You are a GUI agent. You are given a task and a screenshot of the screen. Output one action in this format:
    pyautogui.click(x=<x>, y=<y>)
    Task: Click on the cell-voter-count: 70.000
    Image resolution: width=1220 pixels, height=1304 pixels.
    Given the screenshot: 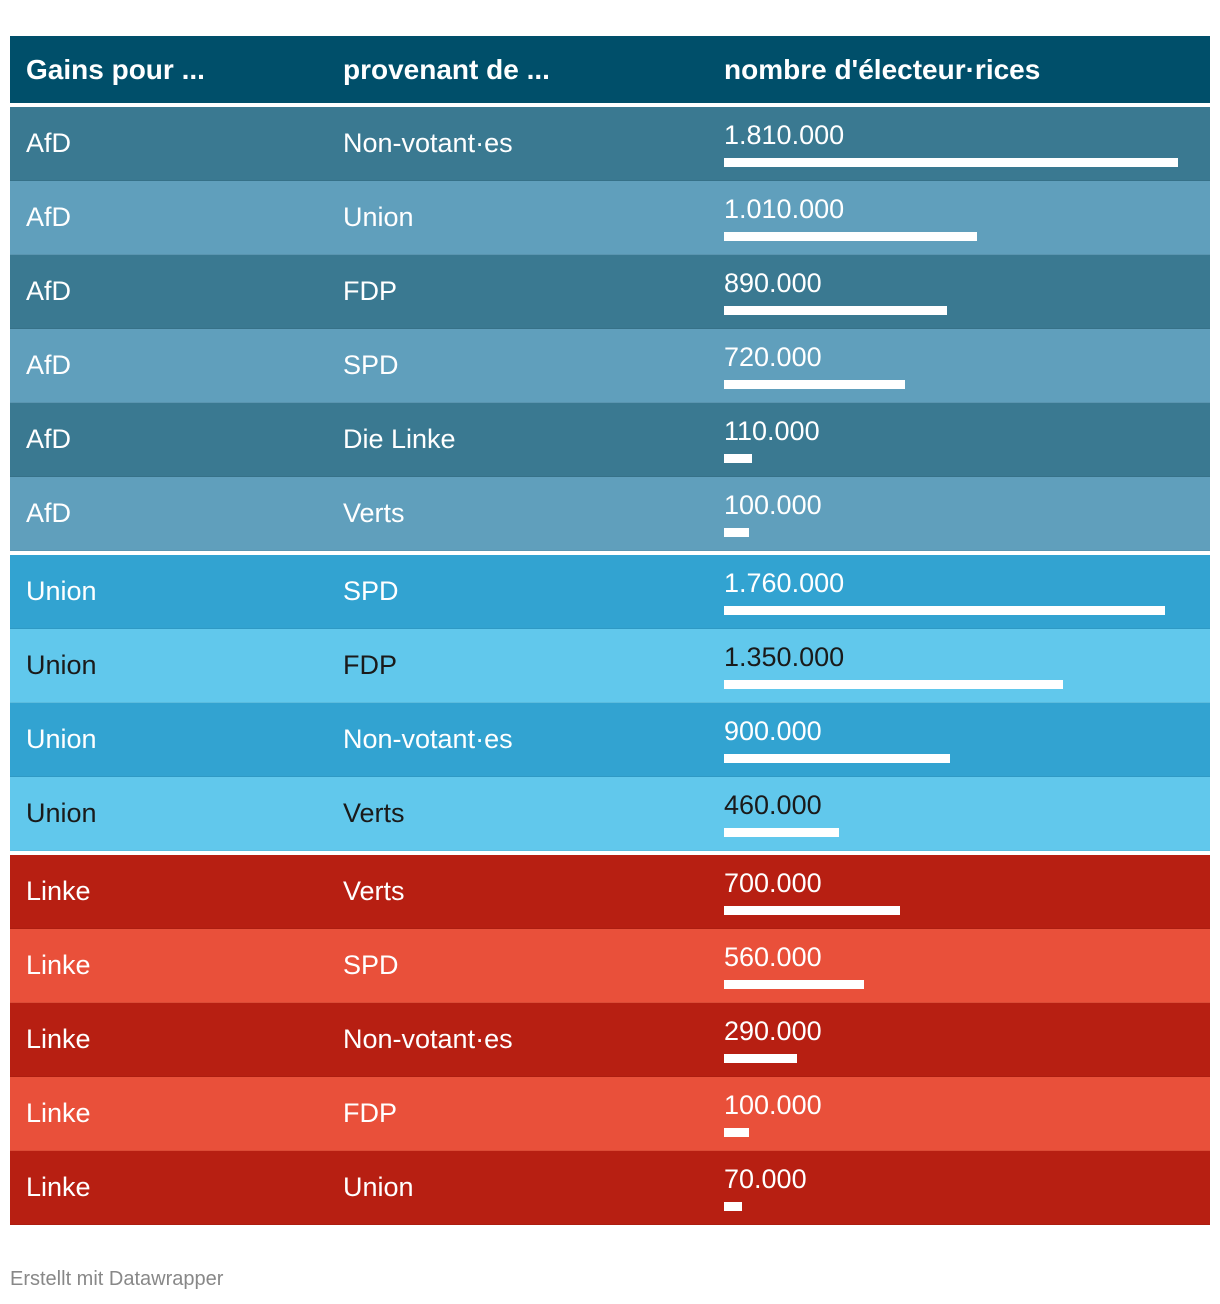 What is the action you would take?
    pyautogui.click(x=765, y=1179)
    